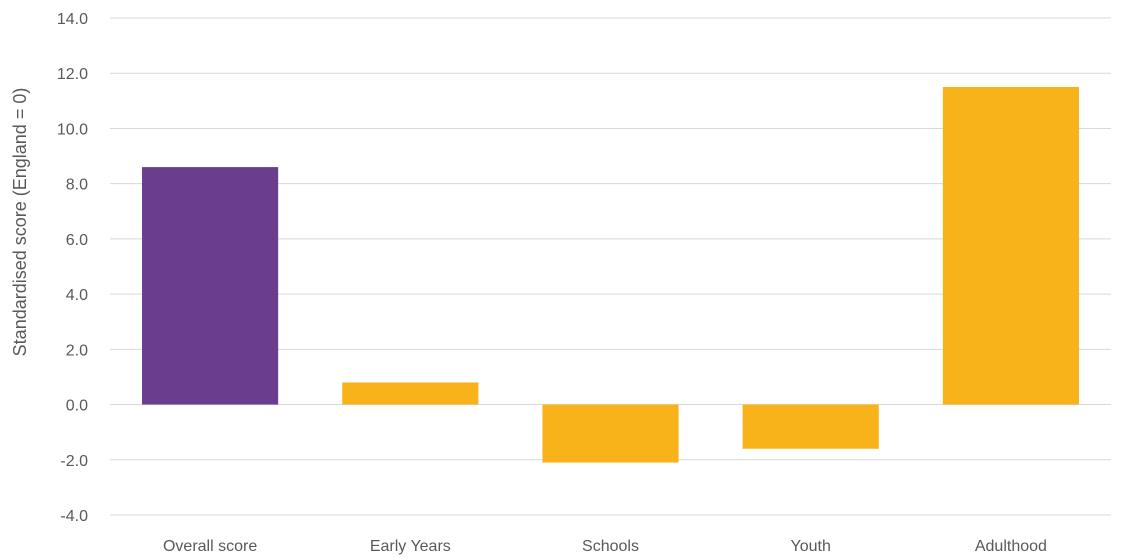 The width and height of the screenshot is (1122, 558). What do you see at coordinates (72, 268) in the screenshot?
I see `y-tick-labels: 14.0 12.0 10.0 8.0 6.0 4.0 2.0 0.0 -2.0 -4.0` at bounding box center [72, 268].